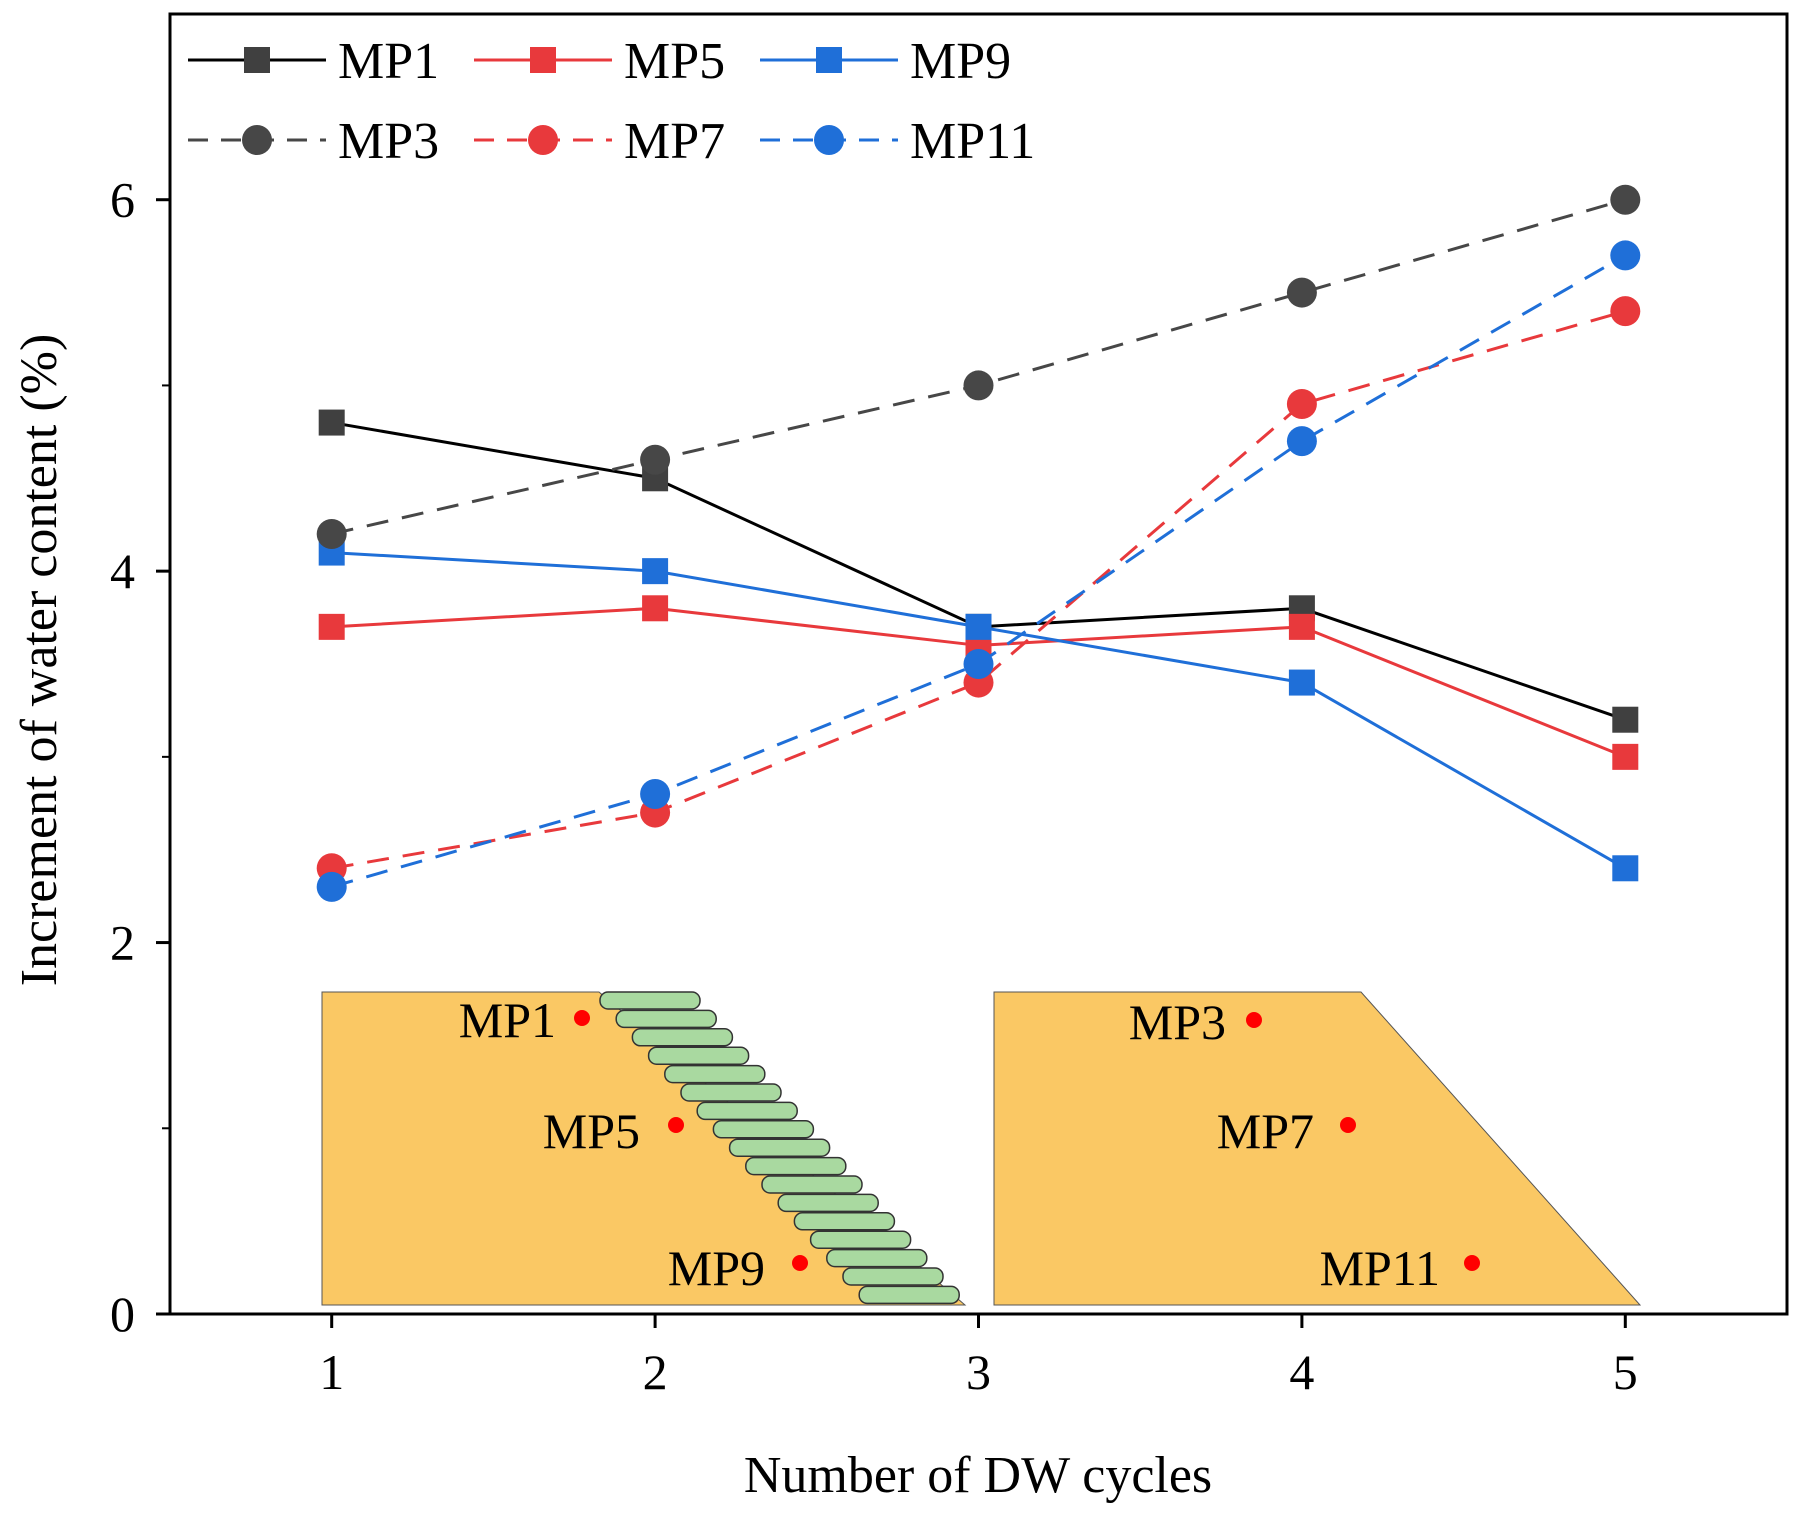  I want to click on x-tick-label: 4, so click(1301, 1372).